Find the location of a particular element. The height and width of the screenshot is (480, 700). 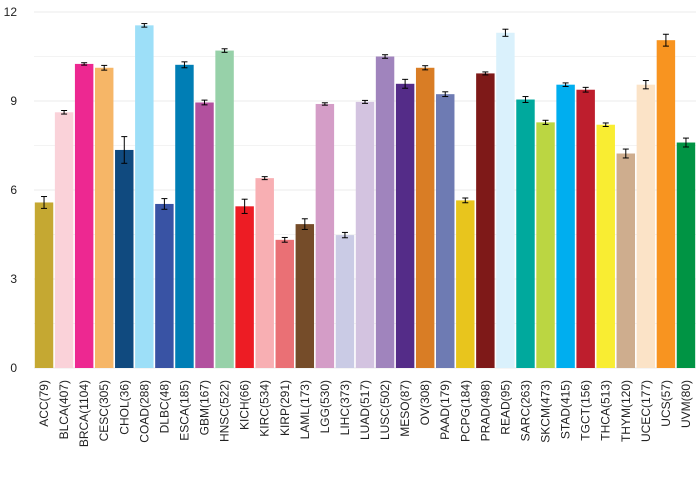

x-category-label: GBM(167) is located at coordinates (205, 407).